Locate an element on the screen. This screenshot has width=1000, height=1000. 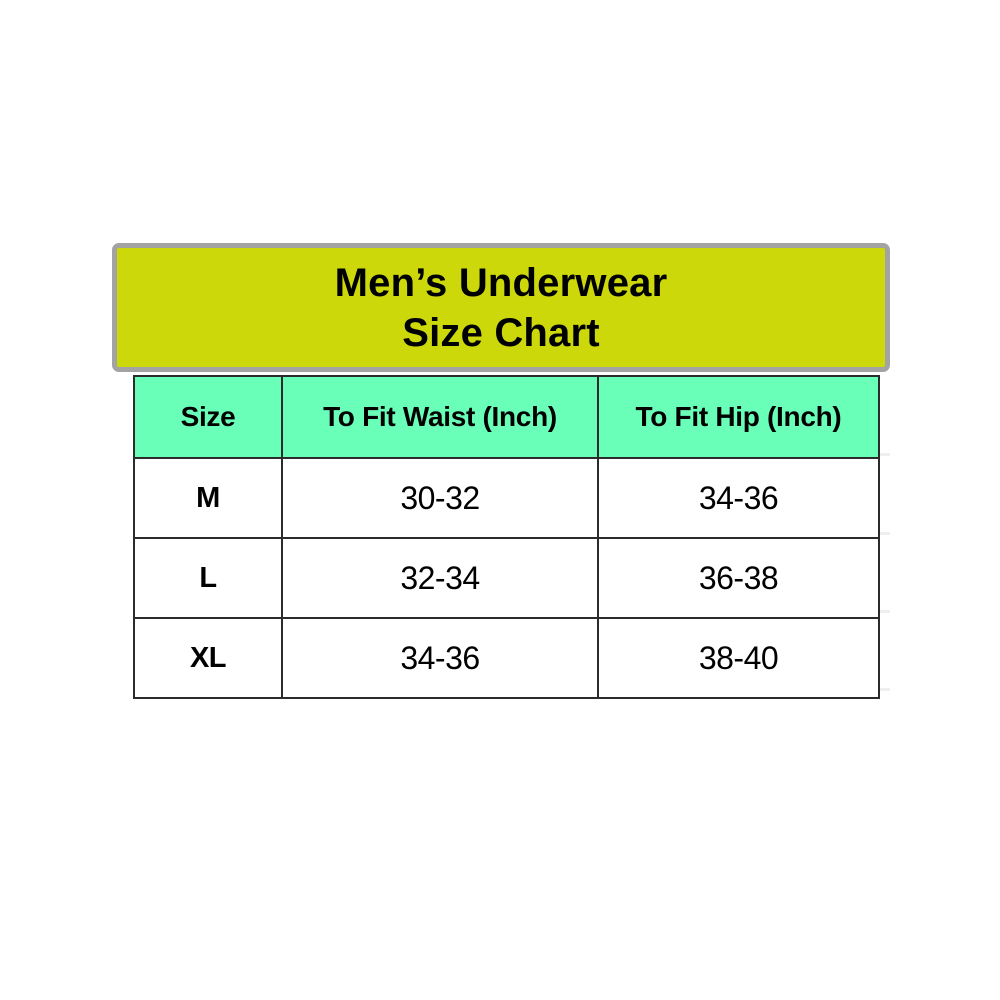
cell-hip: 36-38 is located at coordinates (738, 578).